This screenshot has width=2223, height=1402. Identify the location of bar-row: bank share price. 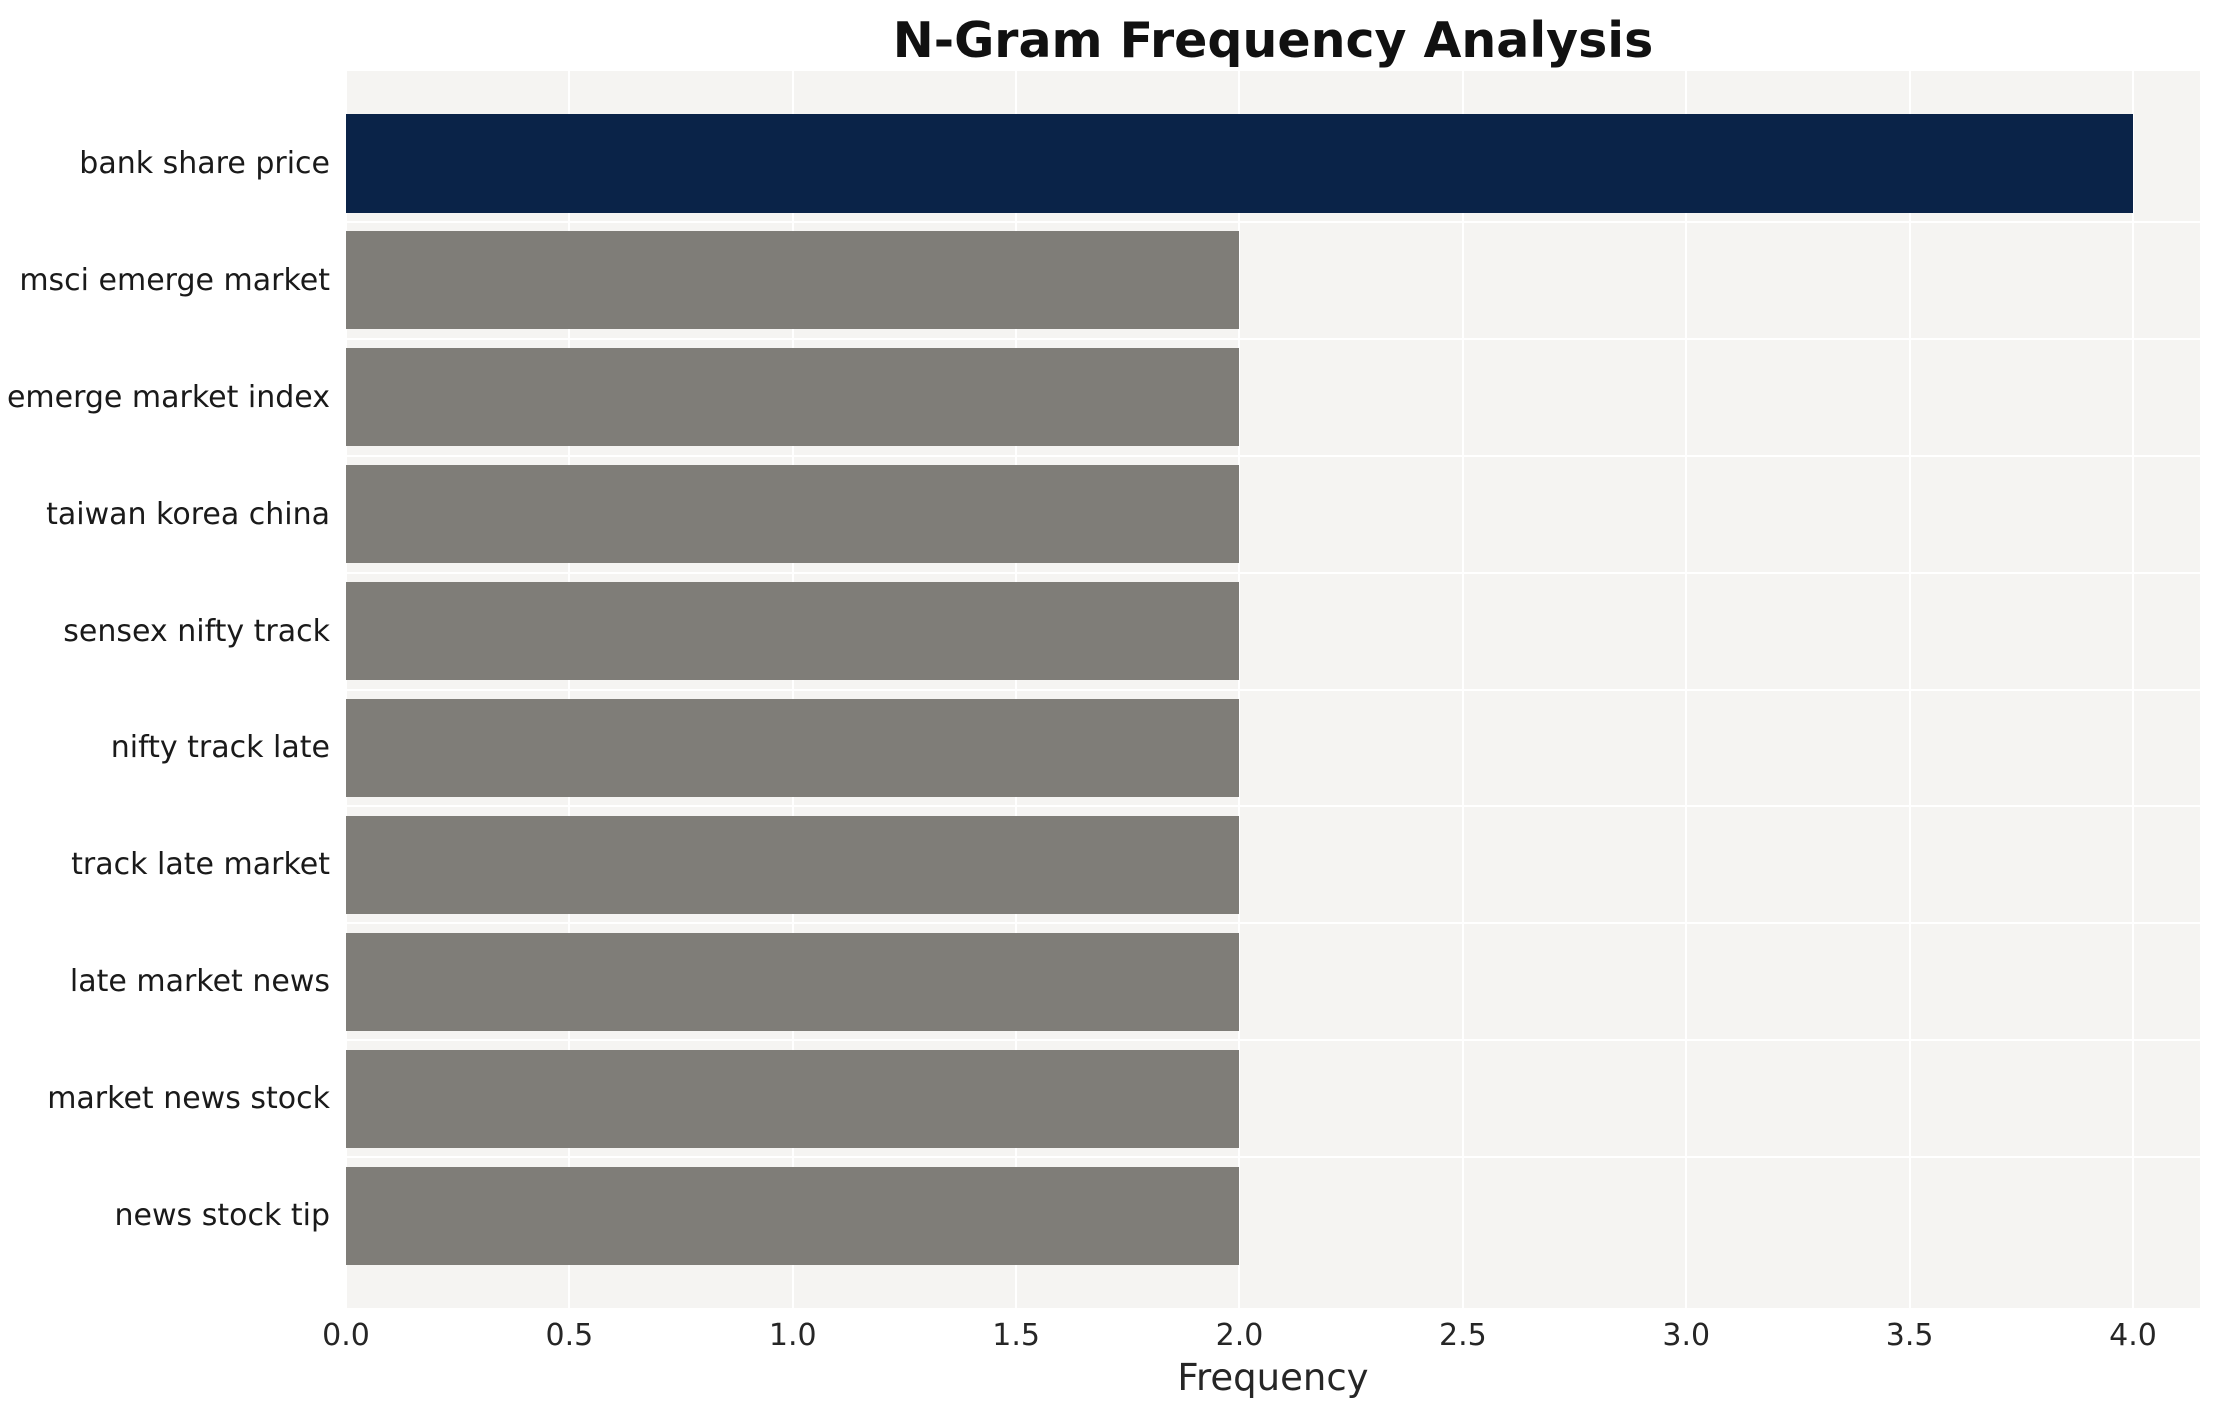
(1139, 163).